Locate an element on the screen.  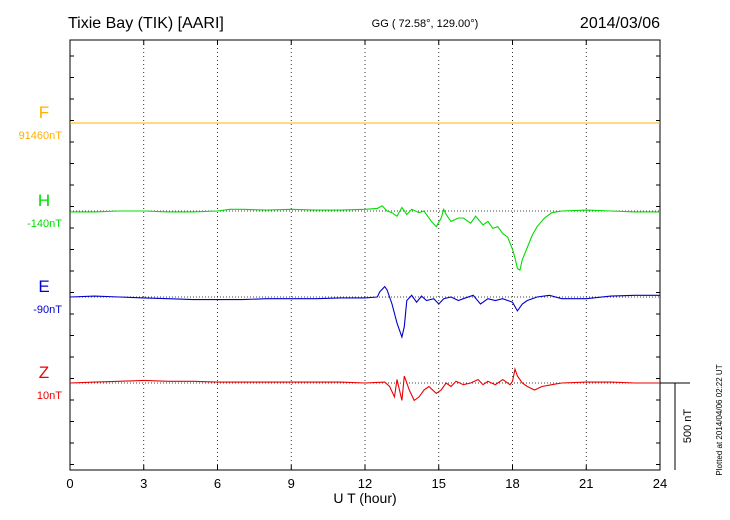
x-tick-label-3: 3 is located at coordinates (143, 483).